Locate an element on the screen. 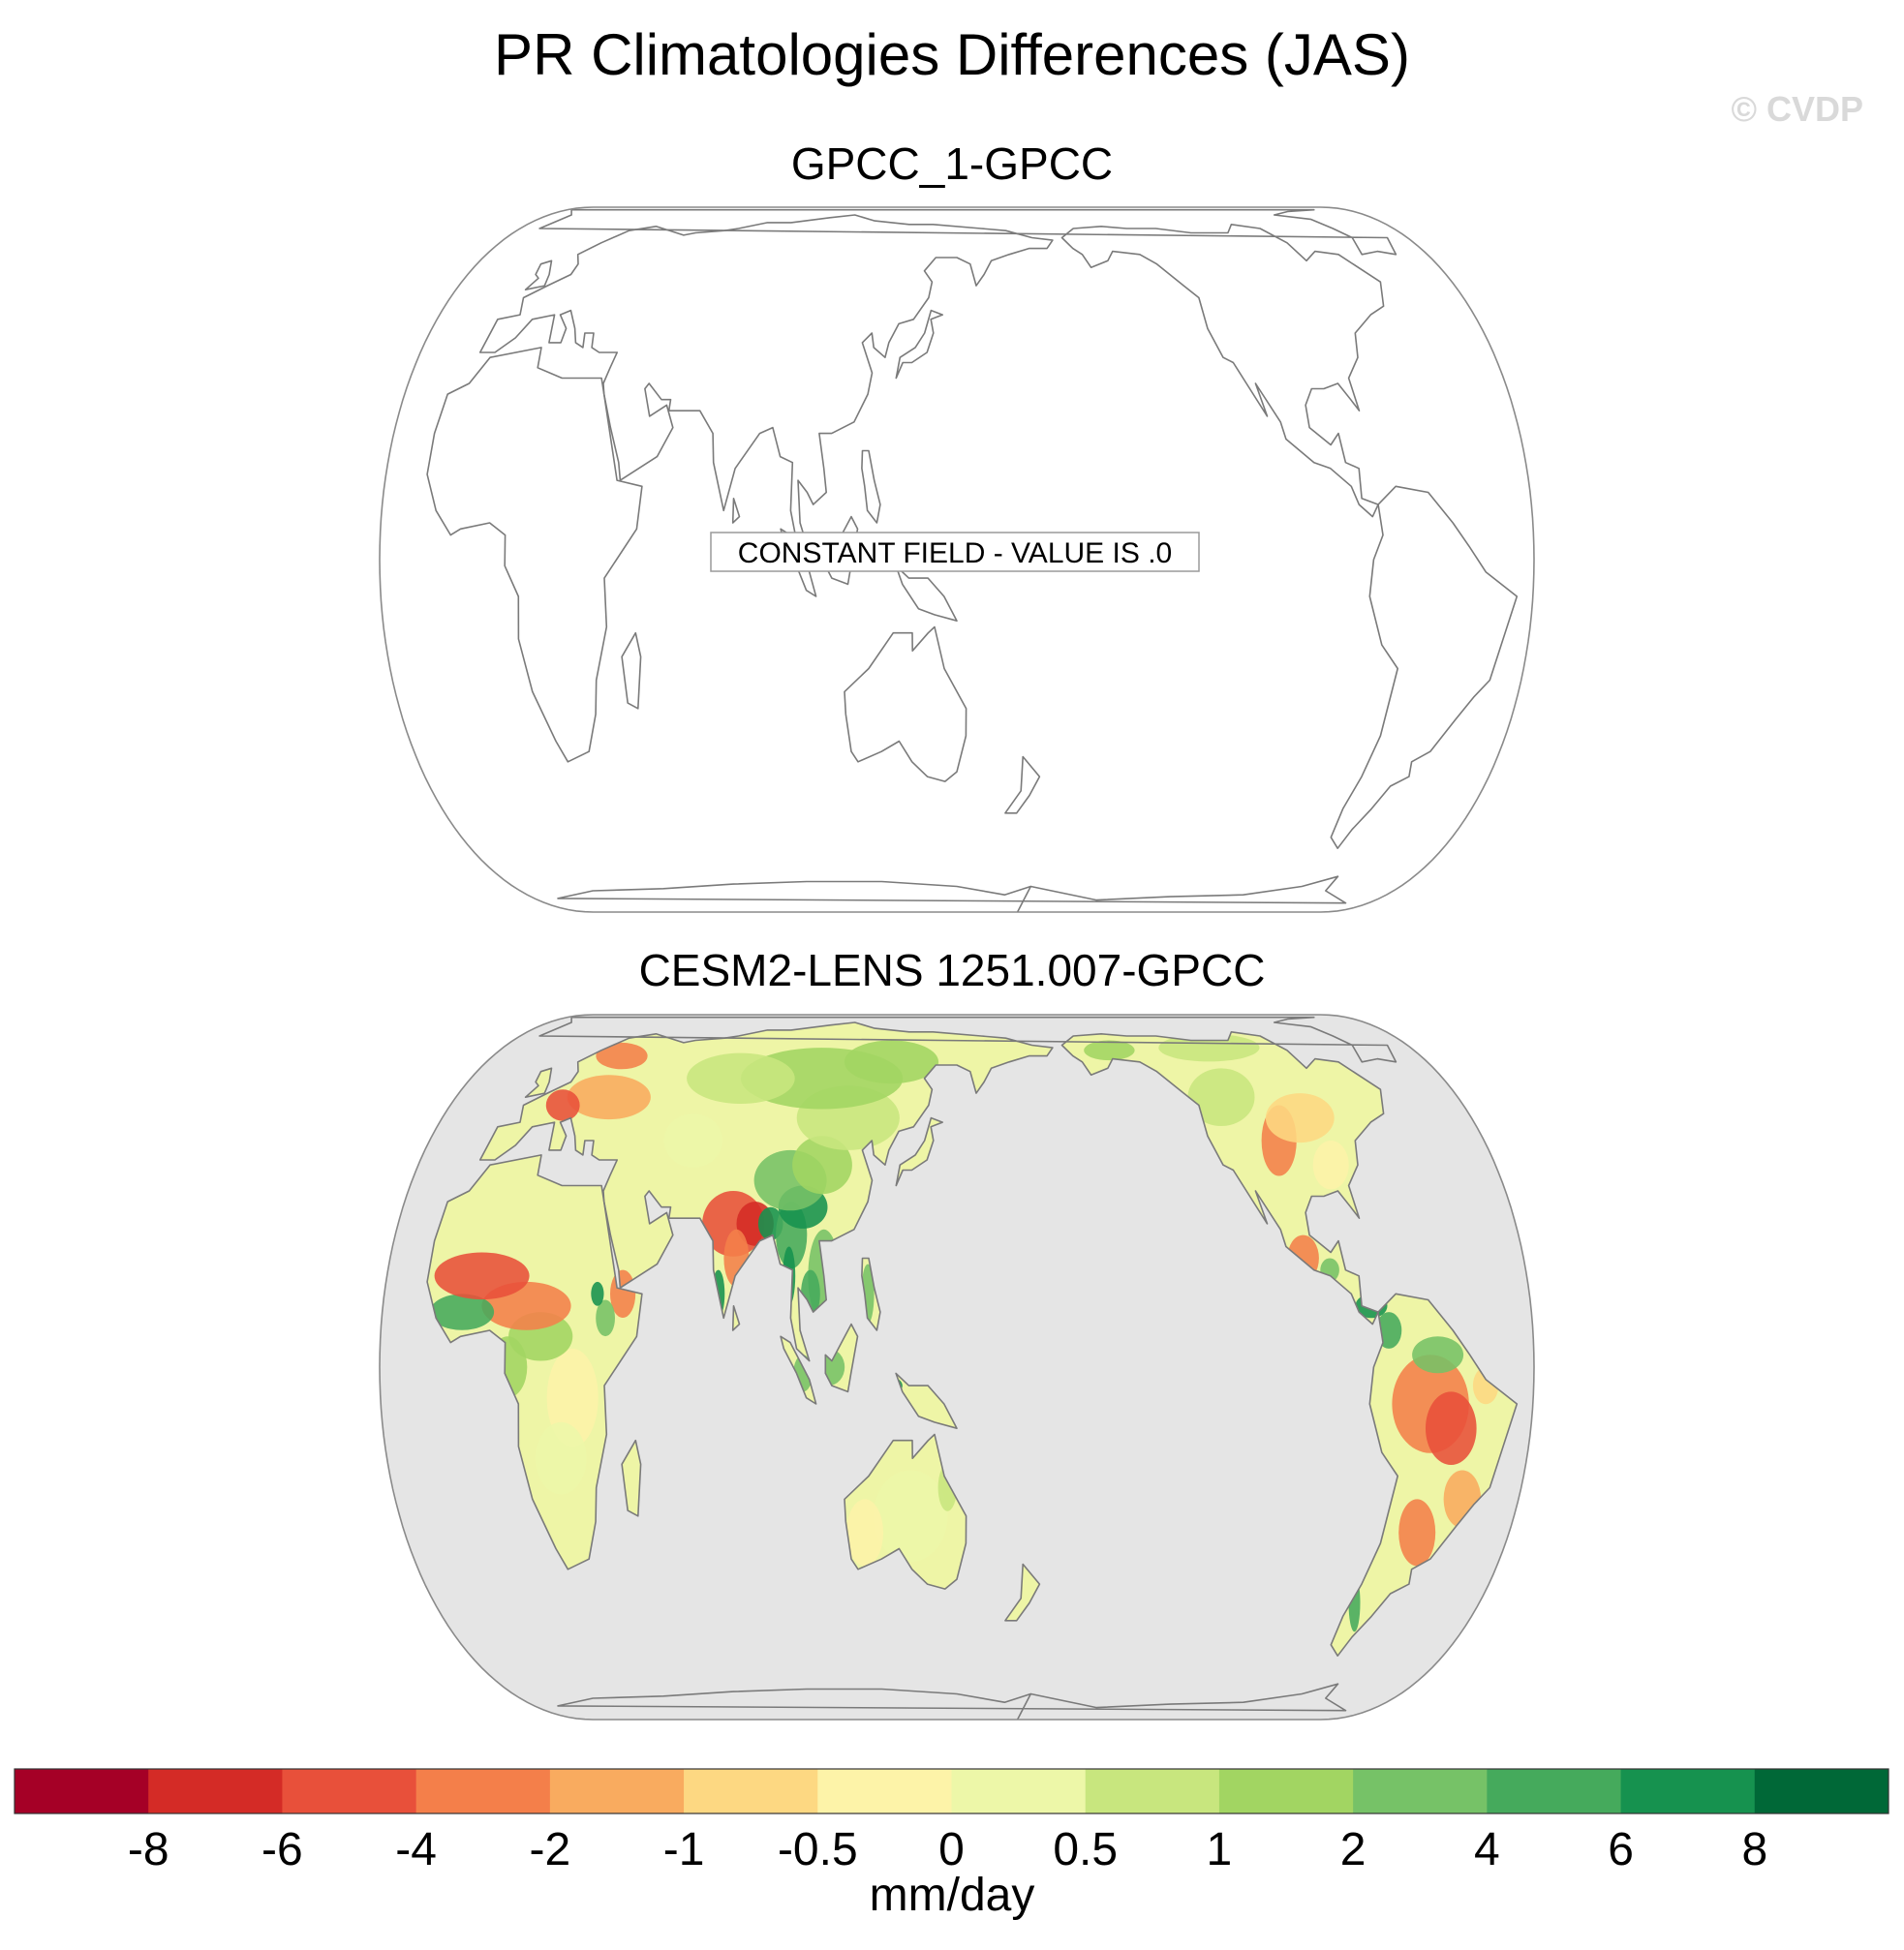  colorbar-units: mm/day is located at coordinates (952, 1895).